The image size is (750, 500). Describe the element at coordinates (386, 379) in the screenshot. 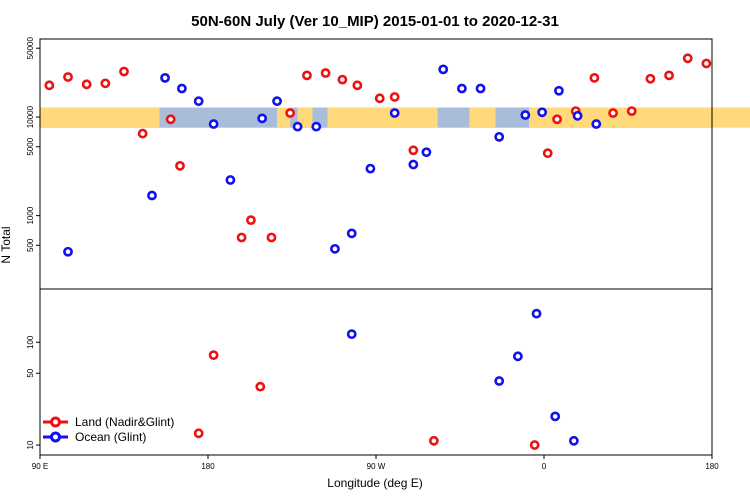

I see `points-lower` at that location.